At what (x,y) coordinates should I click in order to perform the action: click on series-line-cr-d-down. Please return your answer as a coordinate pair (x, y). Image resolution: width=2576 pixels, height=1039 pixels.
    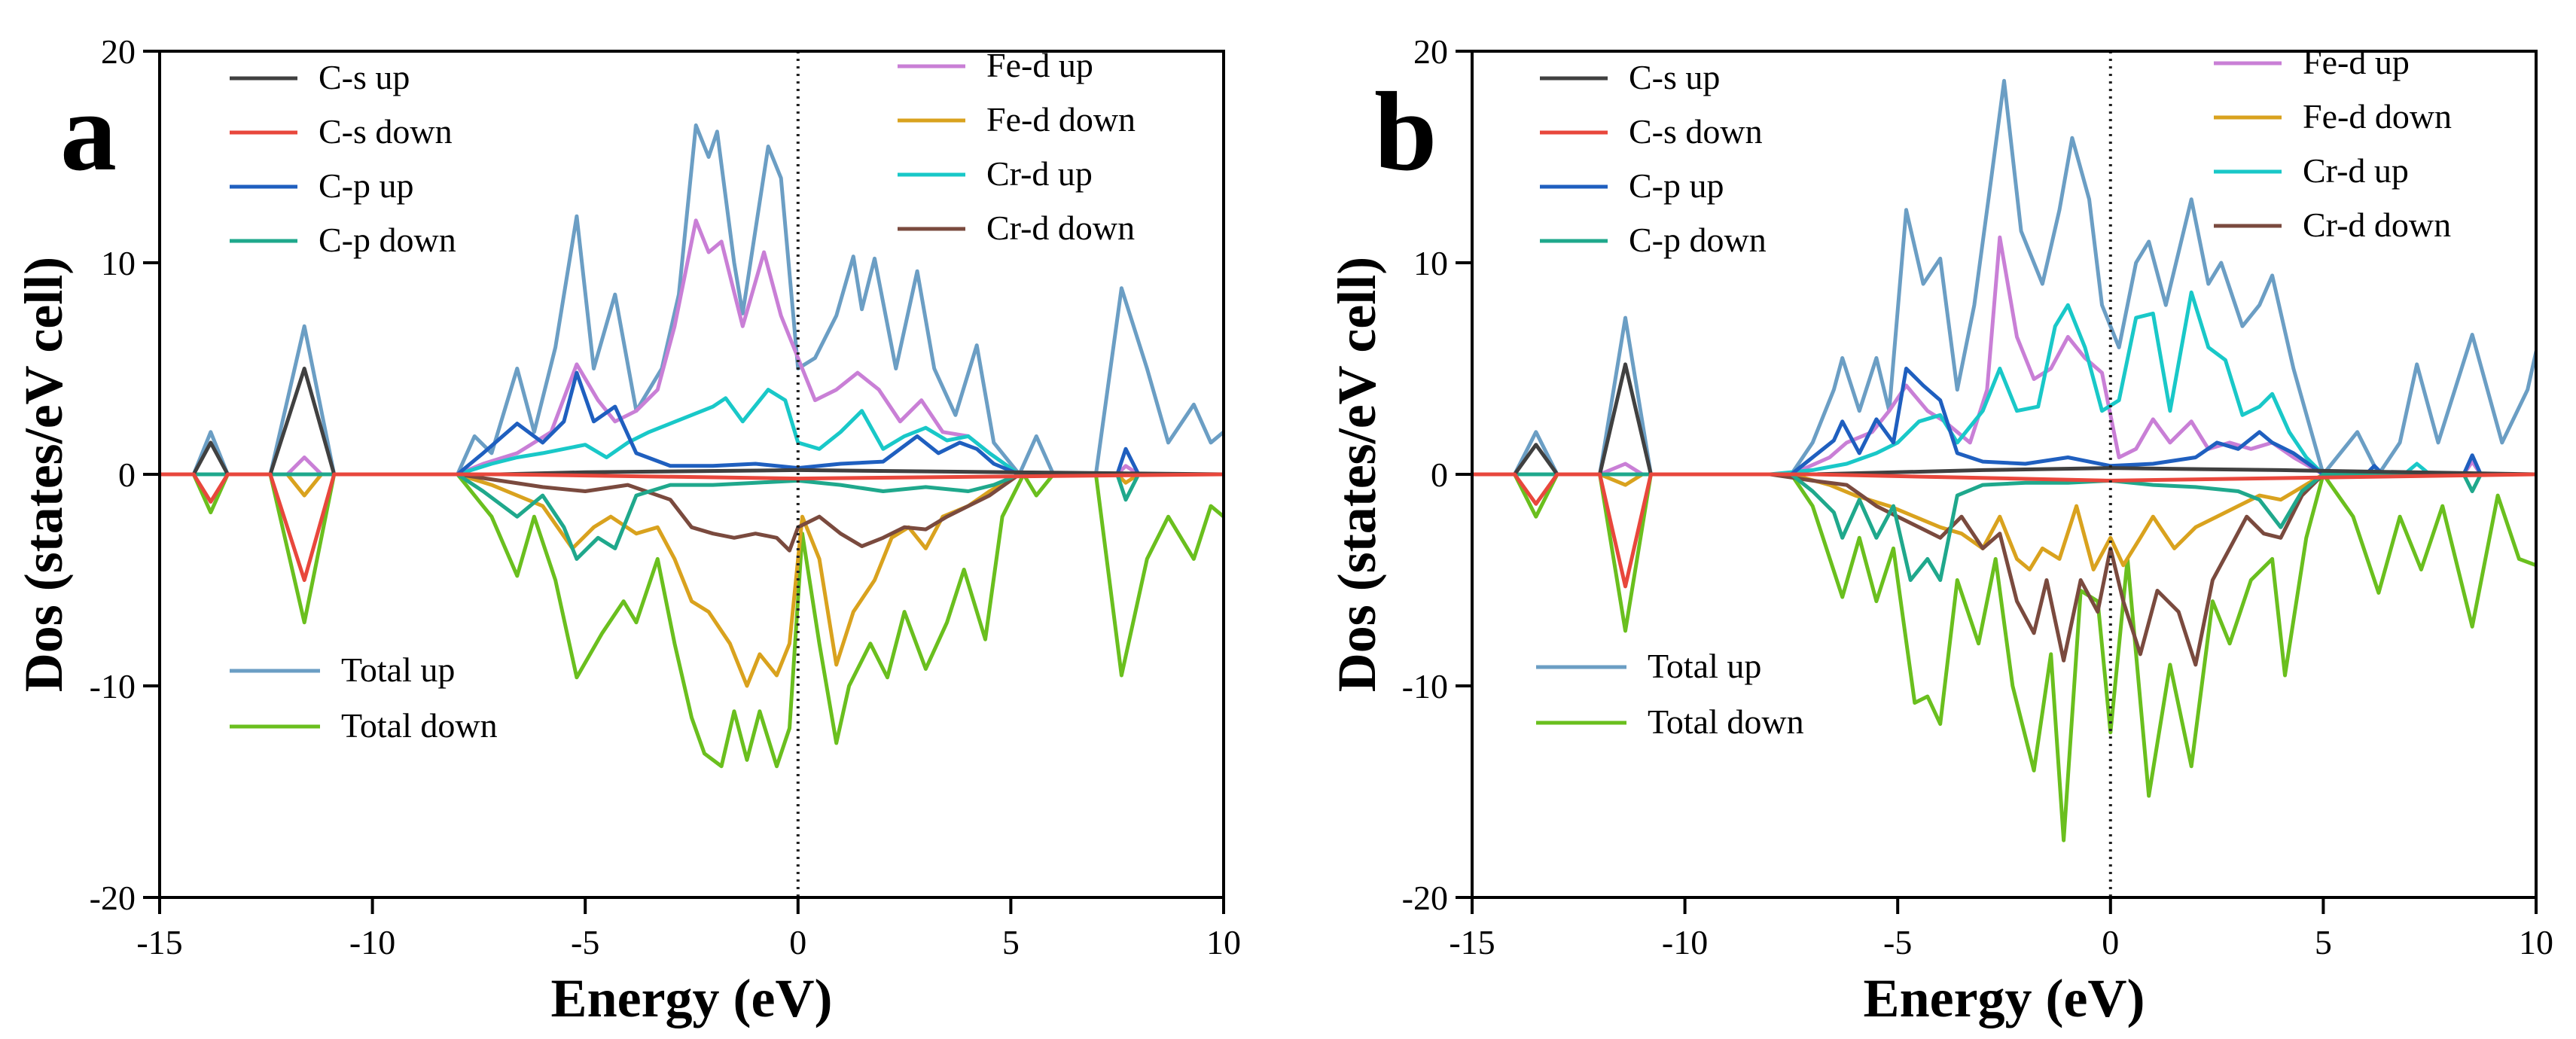
    Looking at the image, I should click on (692, 512).